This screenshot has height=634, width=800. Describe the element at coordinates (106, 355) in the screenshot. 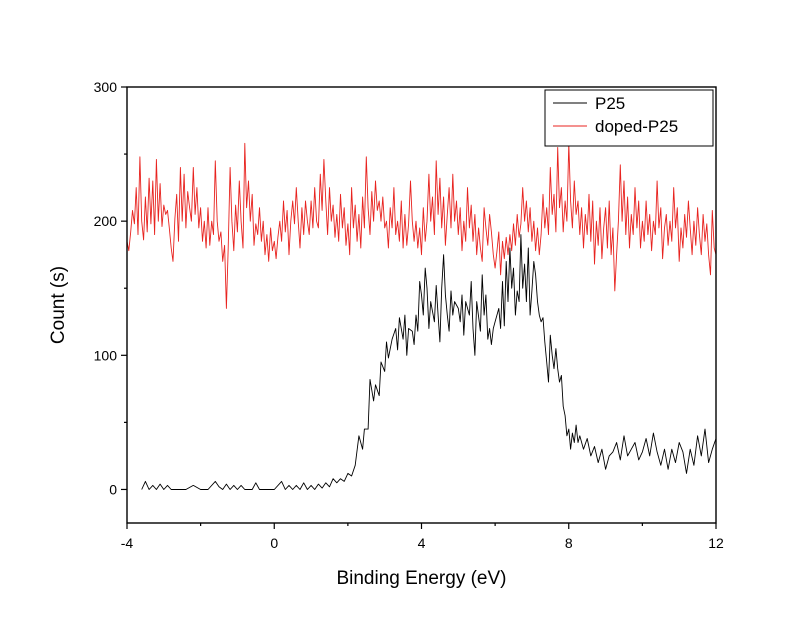

I see `y-tick-label: 100` at that location.